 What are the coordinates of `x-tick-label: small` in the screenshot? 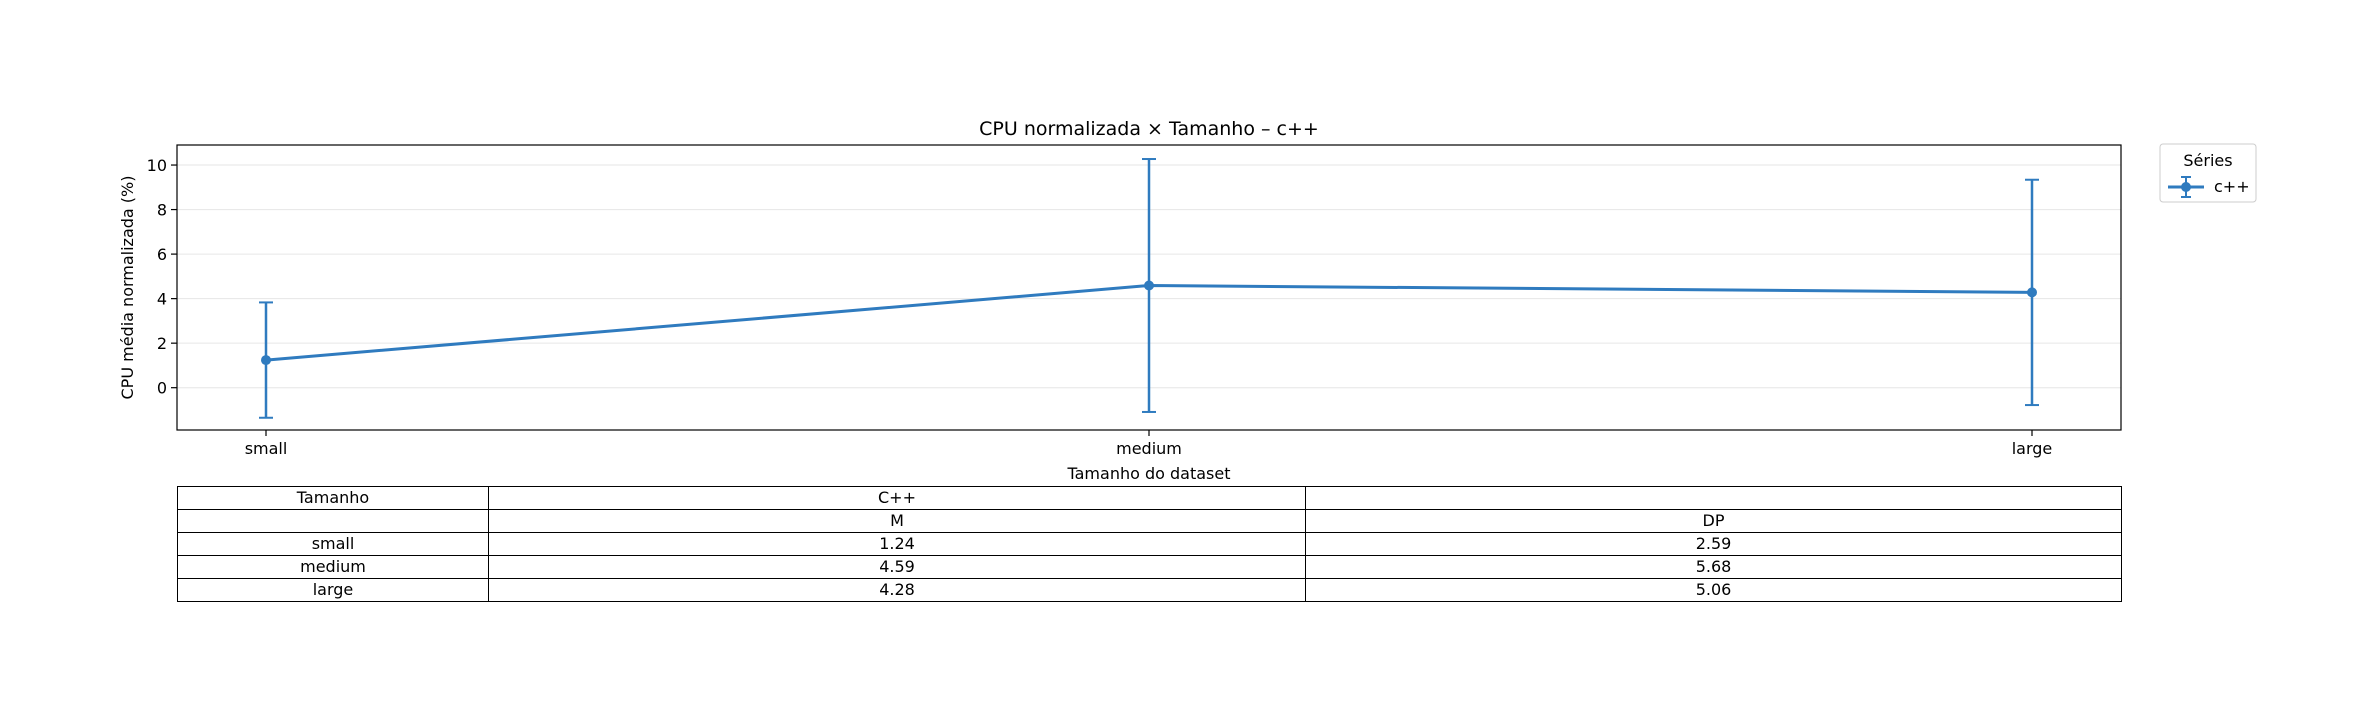 It's located at (266, 448).